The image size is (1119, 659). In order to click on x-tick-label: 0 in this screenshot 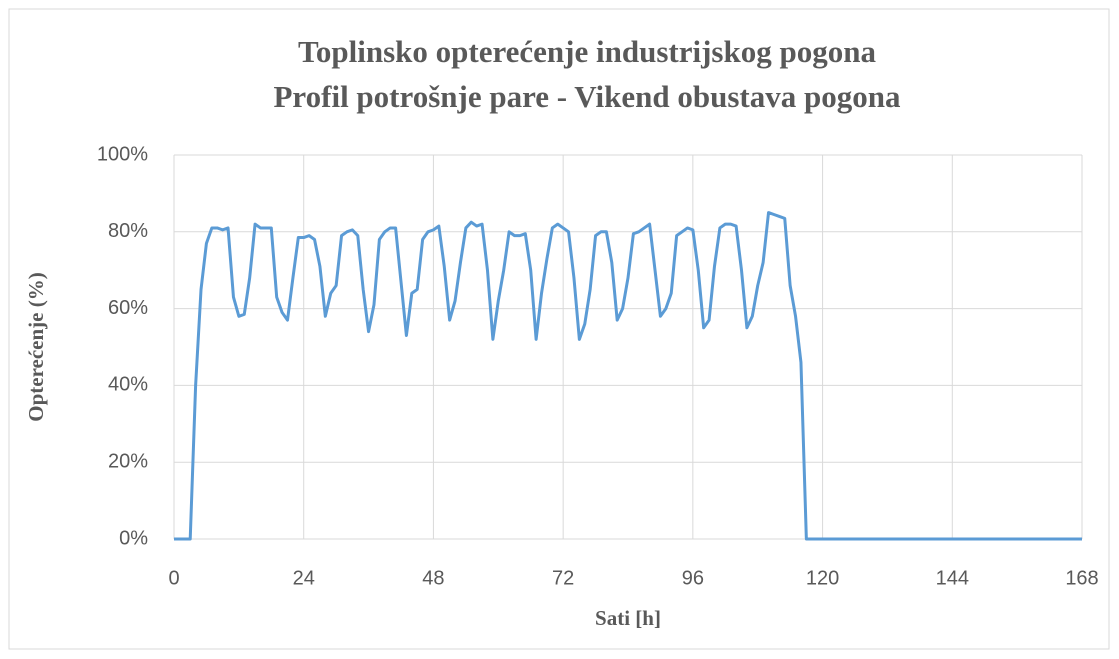, I will do `click(173, 578)`.